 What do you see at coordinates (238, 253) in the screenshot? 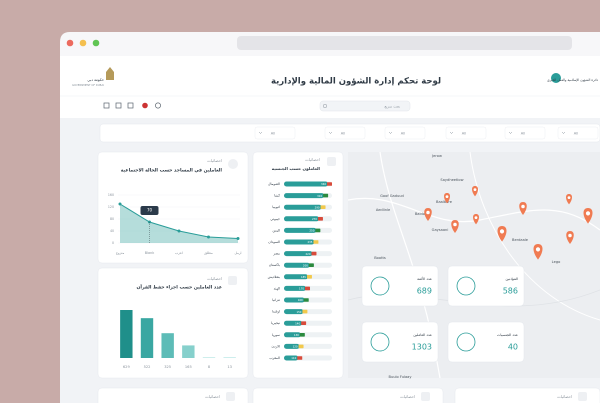
I see `x-tick-label: ارمل` at bounding box center [238, 253].